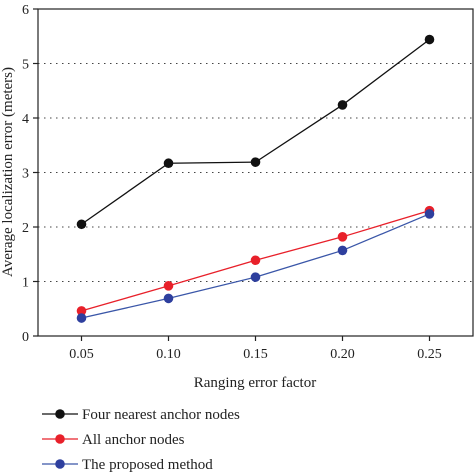 The width and height of the screenshot is (474, 474). What do you see at coordinates (161, 415) in the screenshot?
I see `legend-label: Four nearest anchor nodes` at bounding box center [161, 415].